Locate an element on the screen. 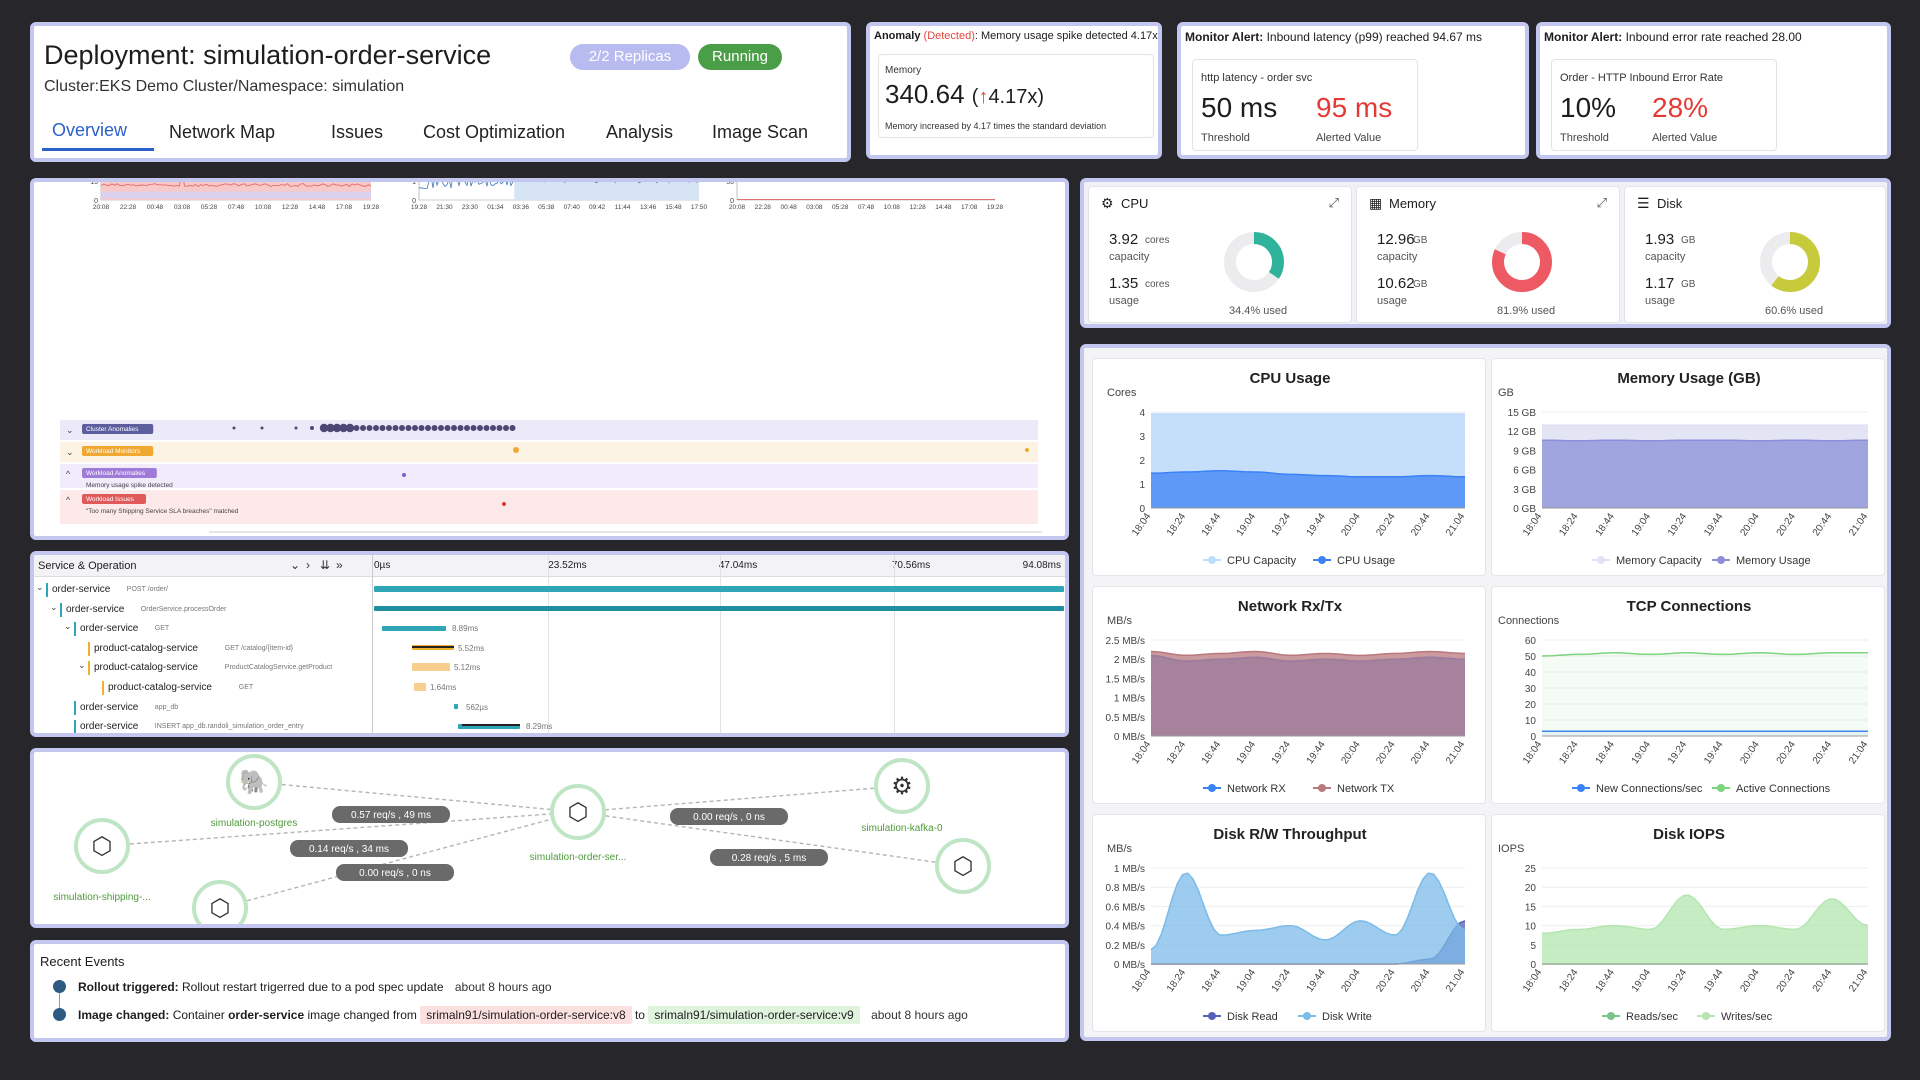  tab-cost-optimization: Cost Optimization is located at coordinates (494, 132).